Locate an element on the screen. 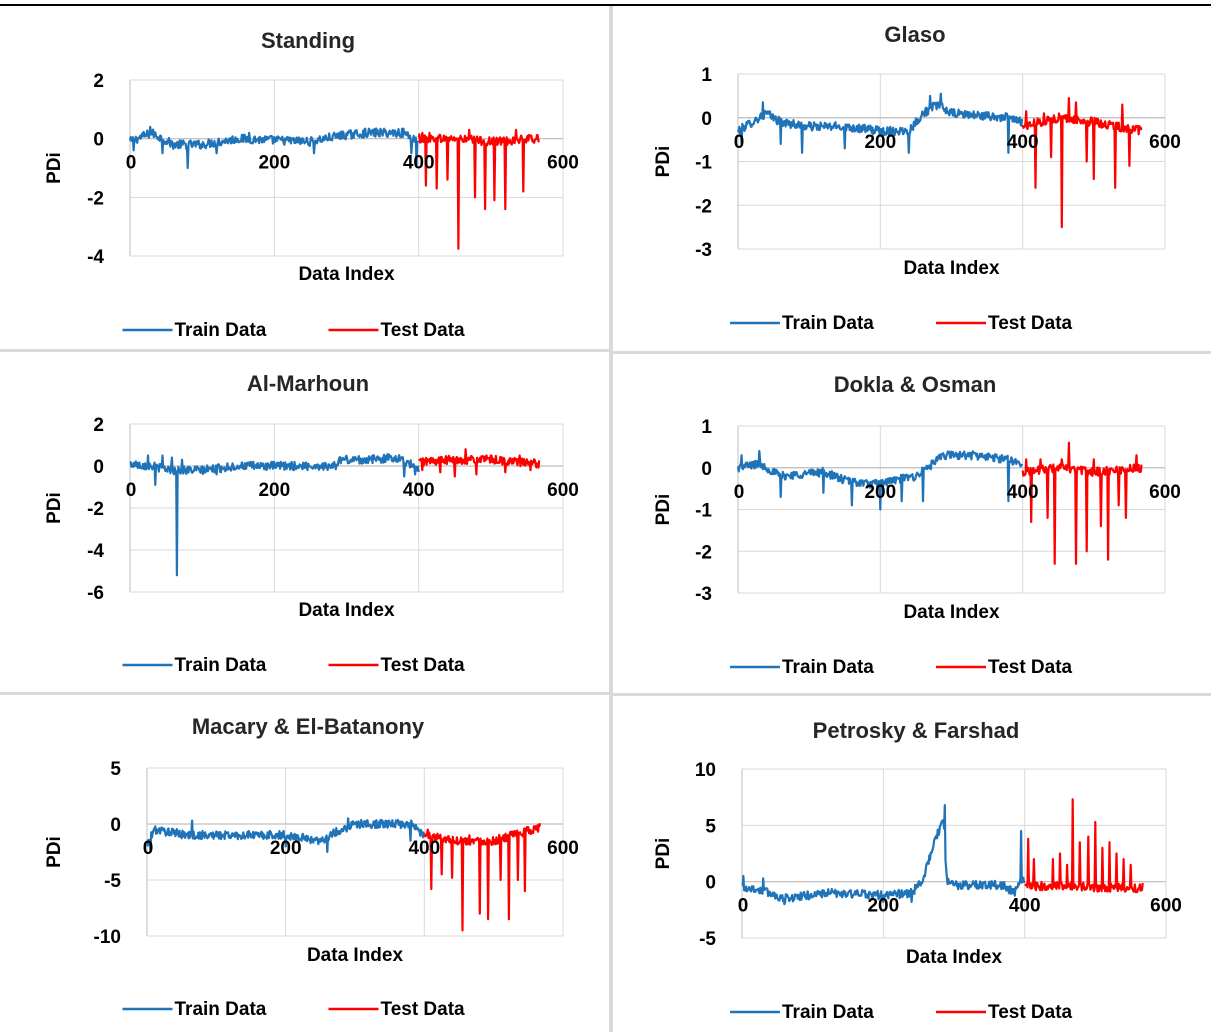  chart-title: Glaso is located at coordinates (914, 34).